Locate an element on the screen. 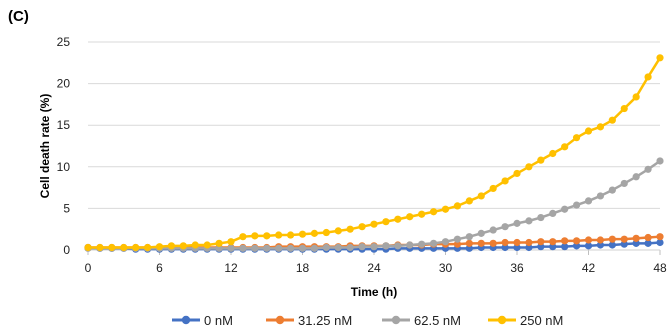 The image size is (669, 329). legend: 0 nM 31.25 nM 62.5 nM 250 nM is located at coordinates (367, 320).